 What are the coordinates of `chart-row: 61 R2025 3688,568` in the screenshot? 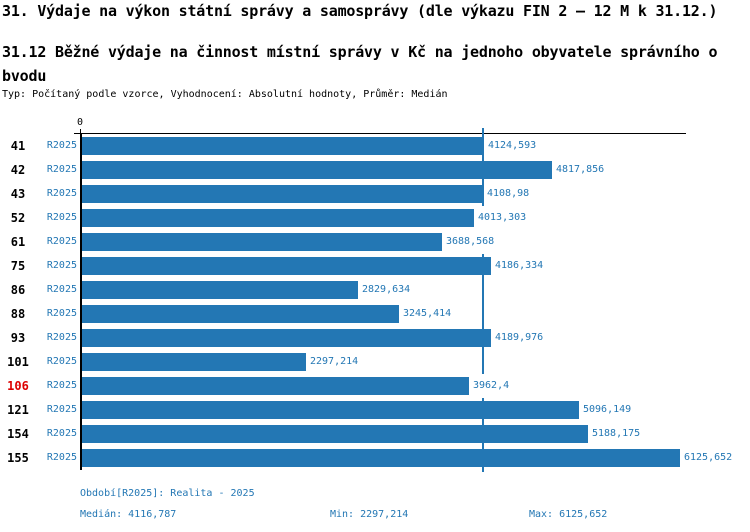 It's located at (375, 242).